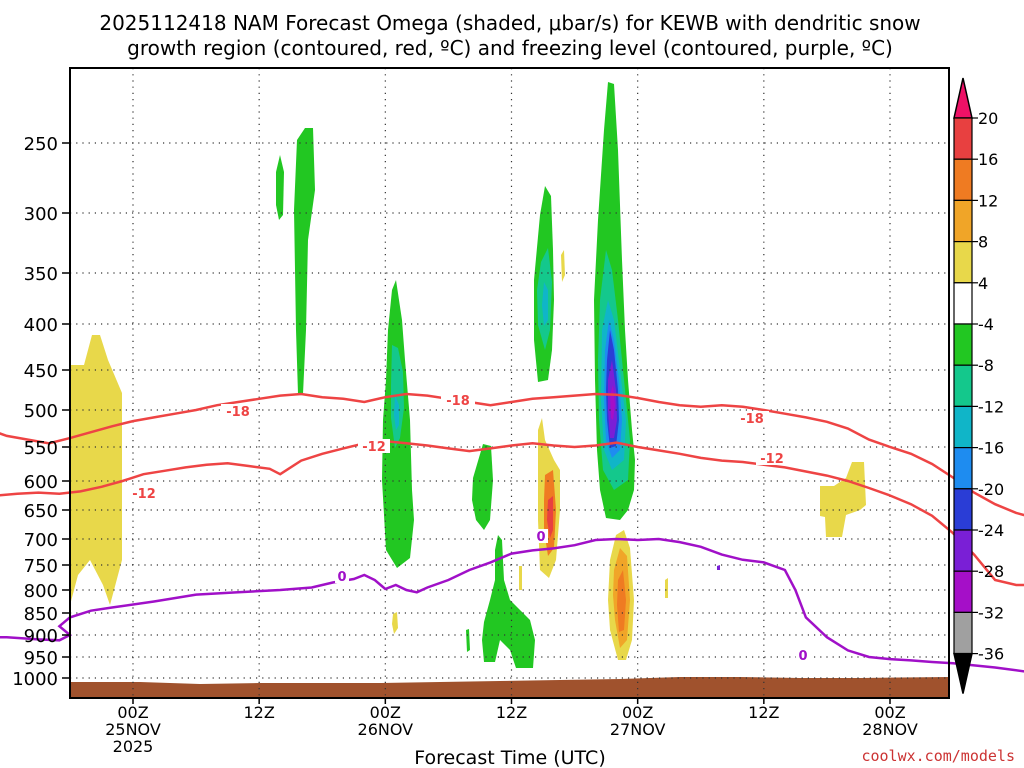 This screenshot has height=768, width=1024. What do you see at coordinates (386, 729) in the screenshot?
I see `x-tick-label: 26NOV` at bounding box center [386, 729].